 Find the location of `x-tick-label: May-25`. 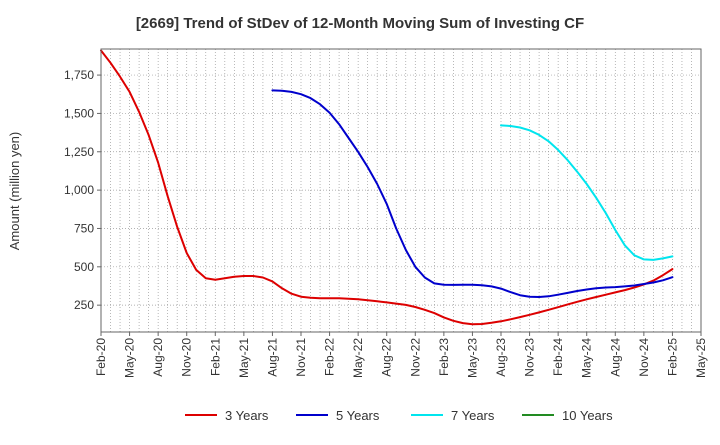

x-tick-label: May-25 is located at coordinates (701, 358).